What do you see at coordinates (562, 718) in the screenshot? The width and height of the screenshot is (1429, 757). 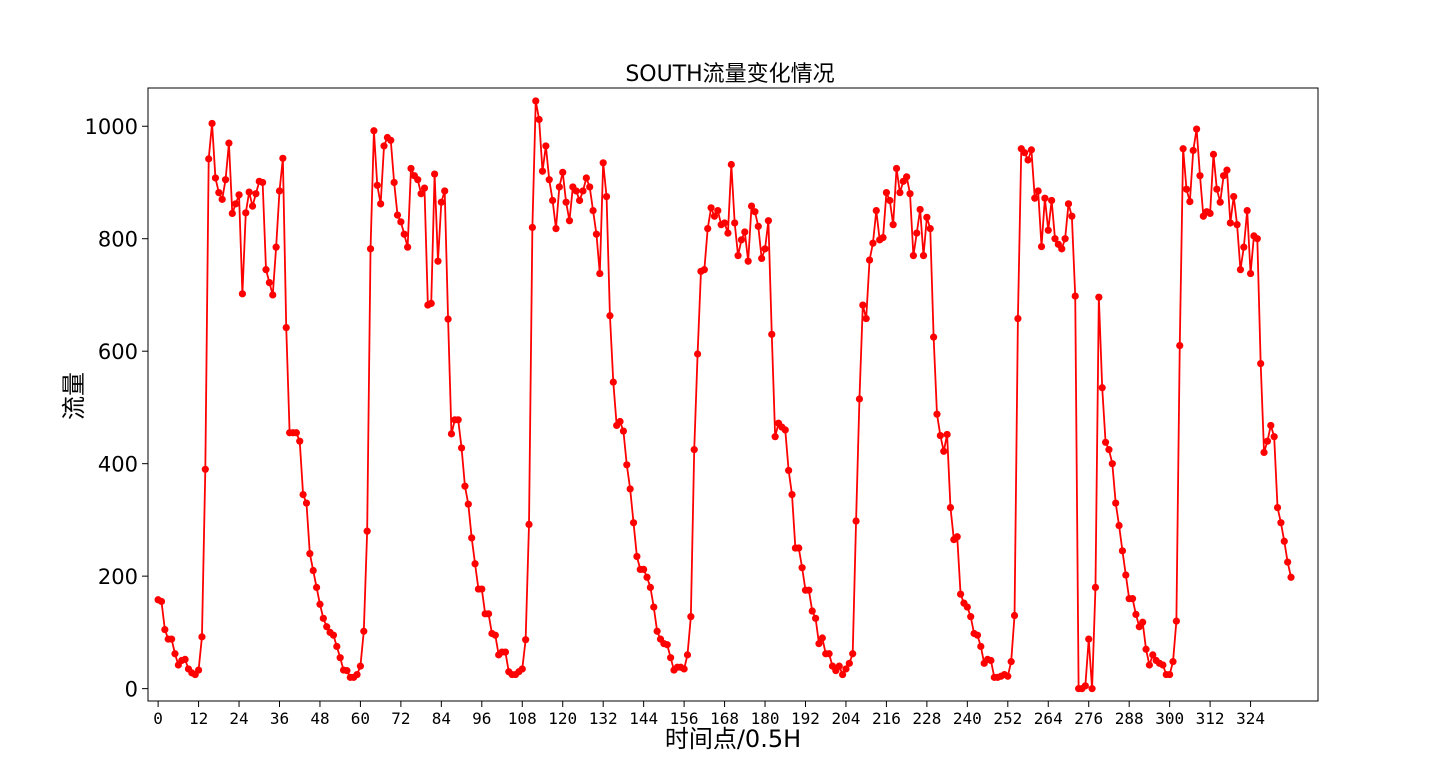 I see `x-tick-label: 120` at bounding box center [562, 718].